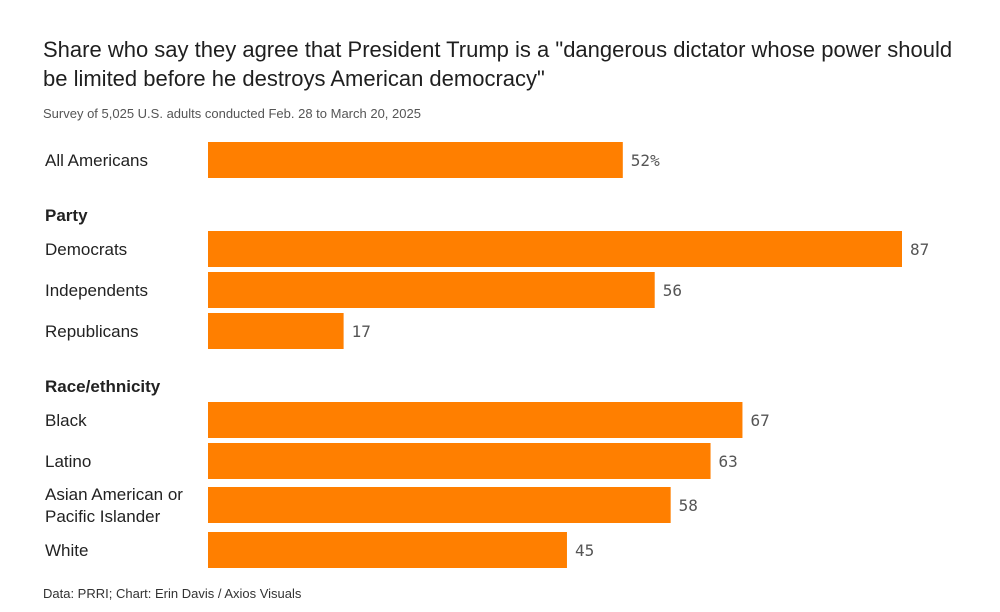  What do you see at coordinates (672, 290) in the screenshot?
I see `value-label: 56` at bounding box center [672, 290].